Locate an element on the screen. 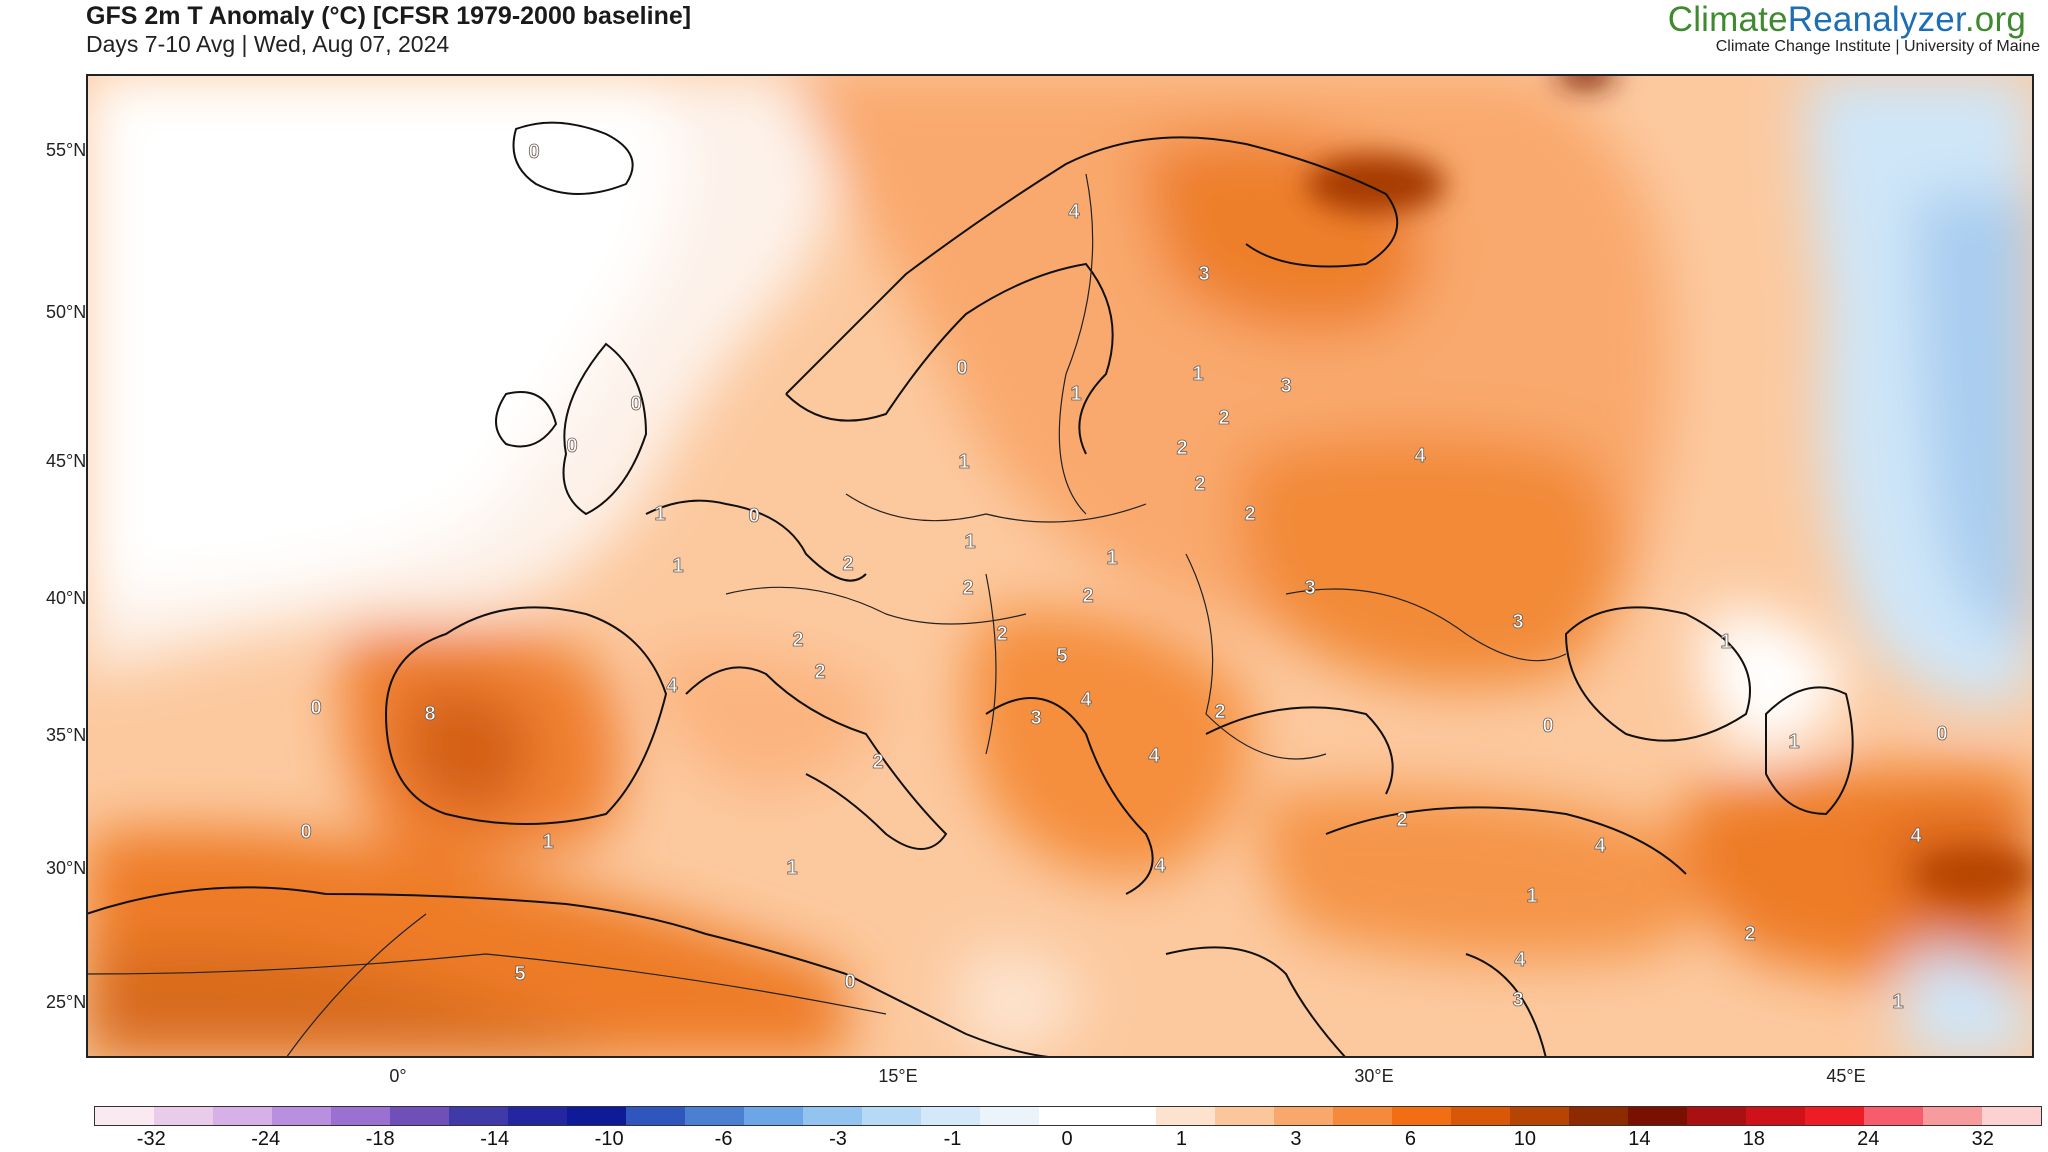 Image resolution: width=2048 pixels, height=1152 pixels. value-label-libya: 0 is located at coordinates (849, 982).